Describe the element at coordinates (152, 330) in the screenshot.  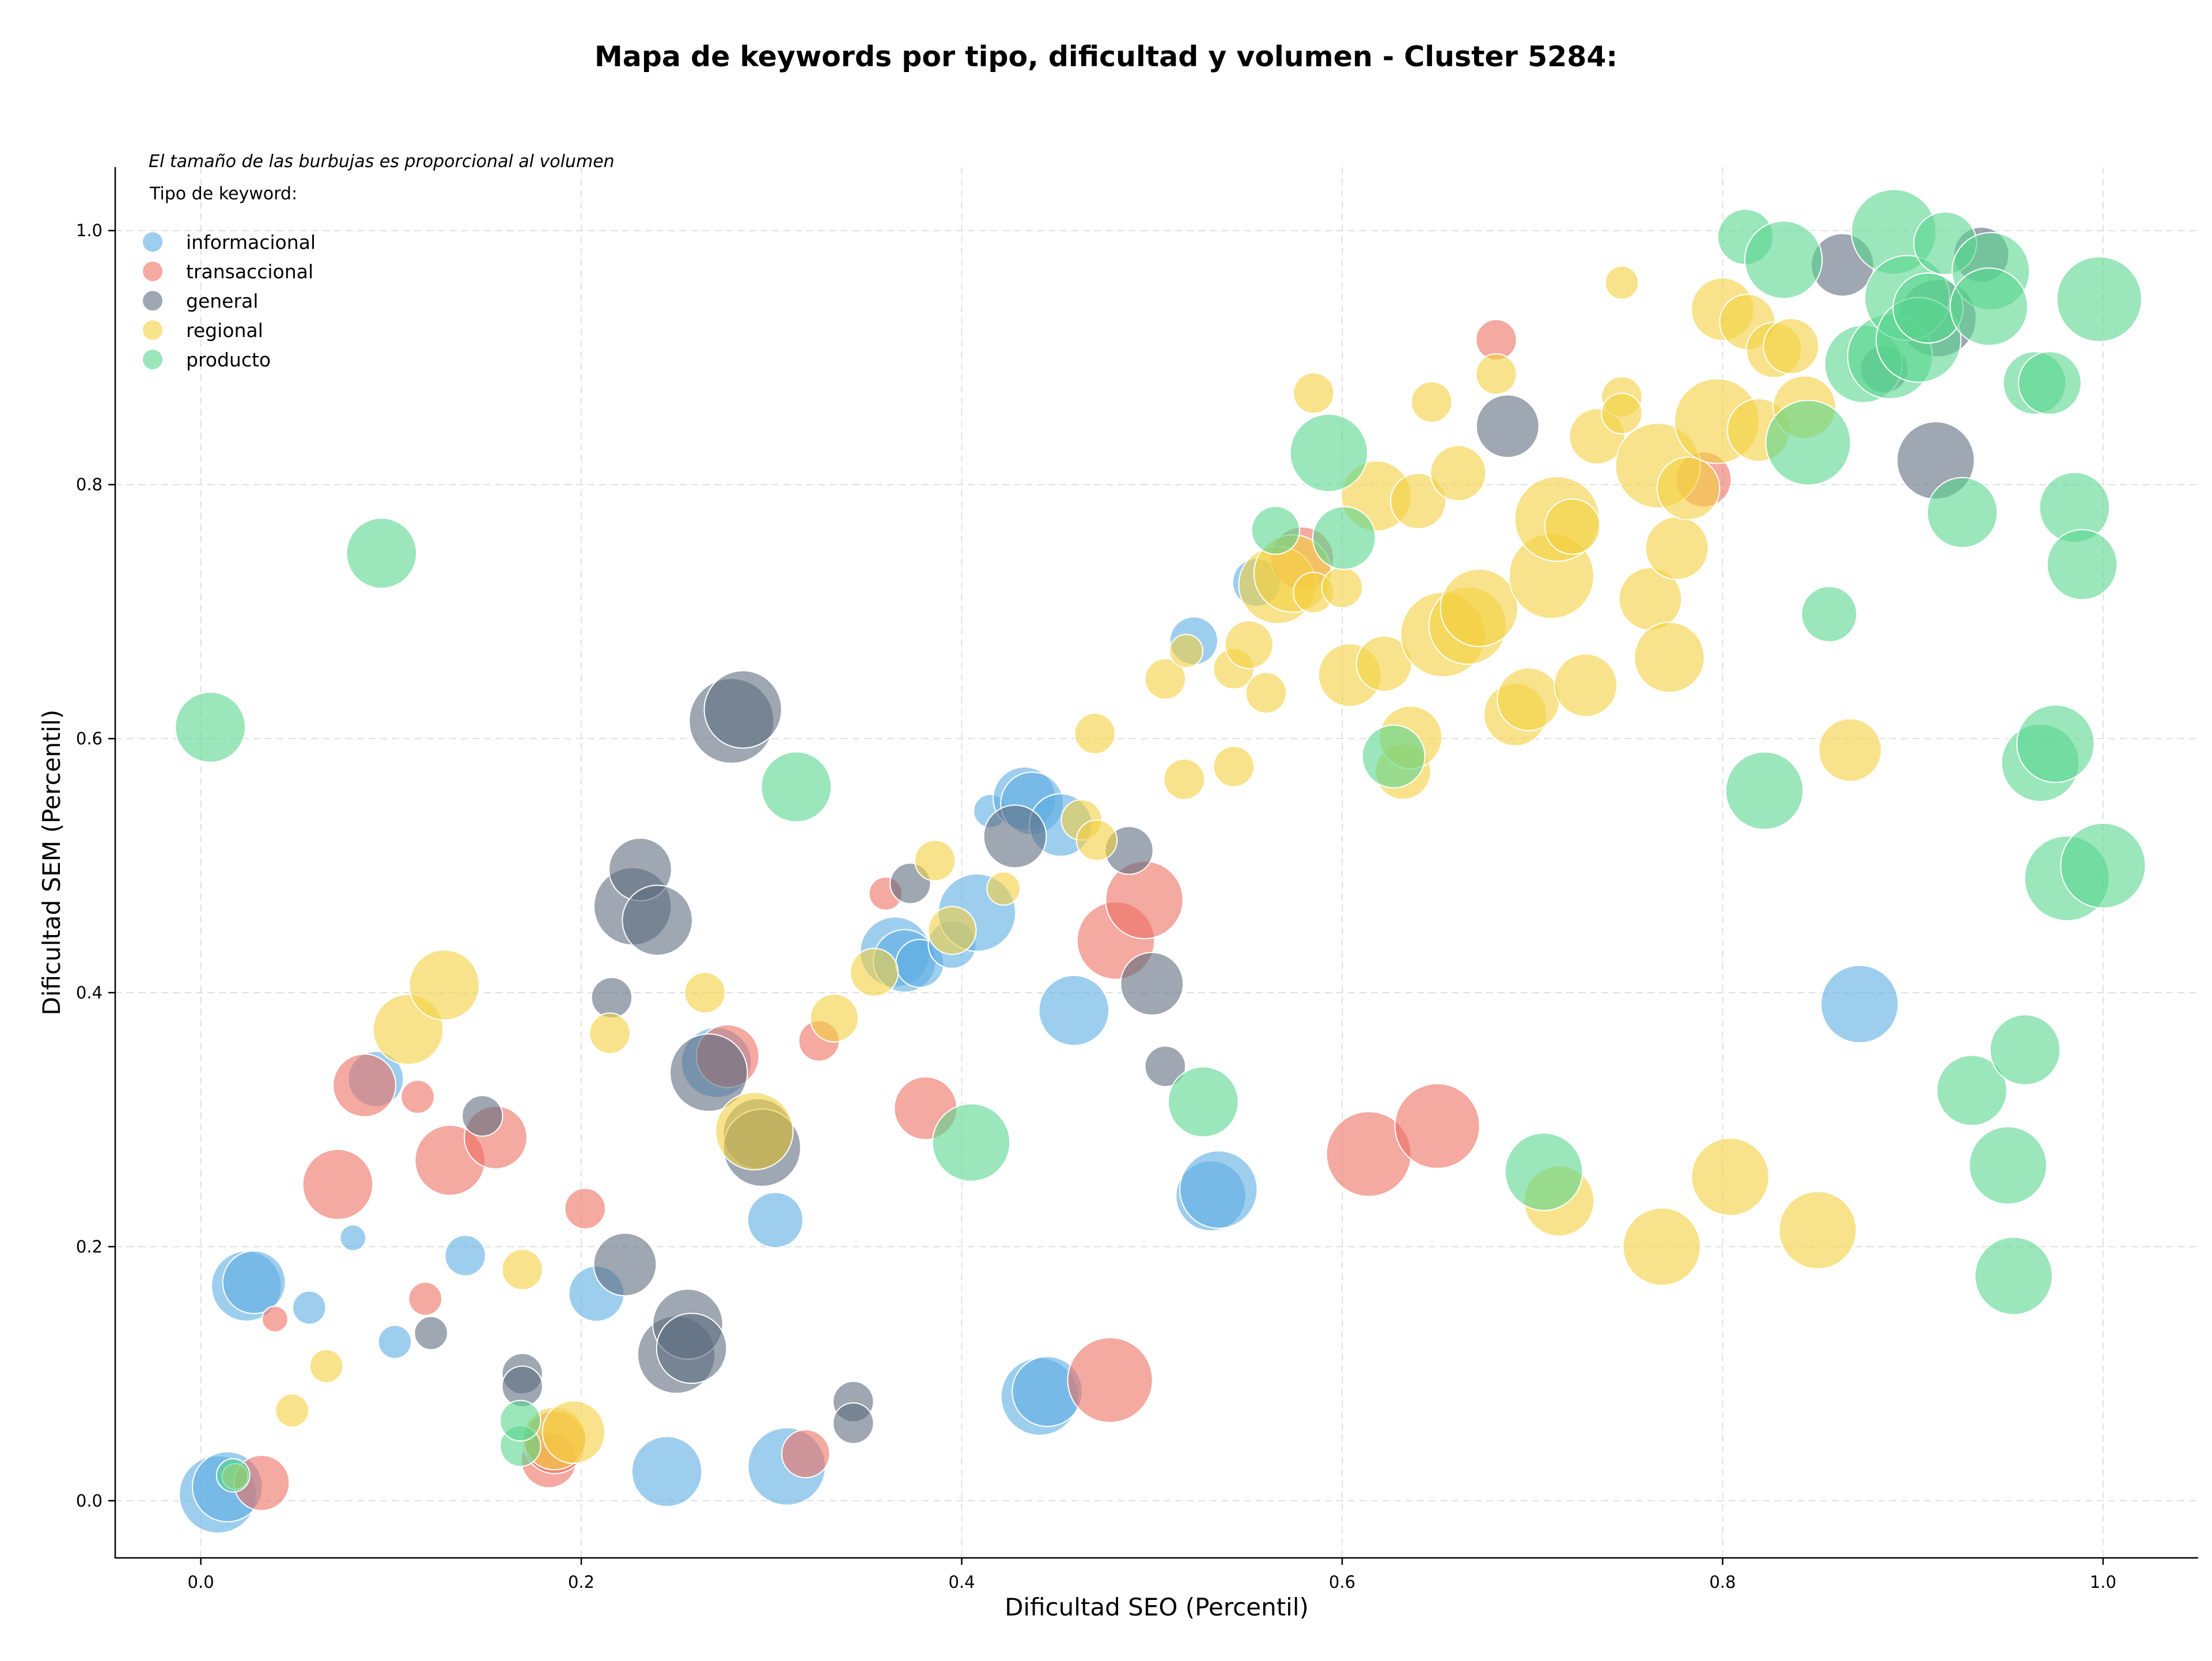
I see `legend-marker-regional` at that location.